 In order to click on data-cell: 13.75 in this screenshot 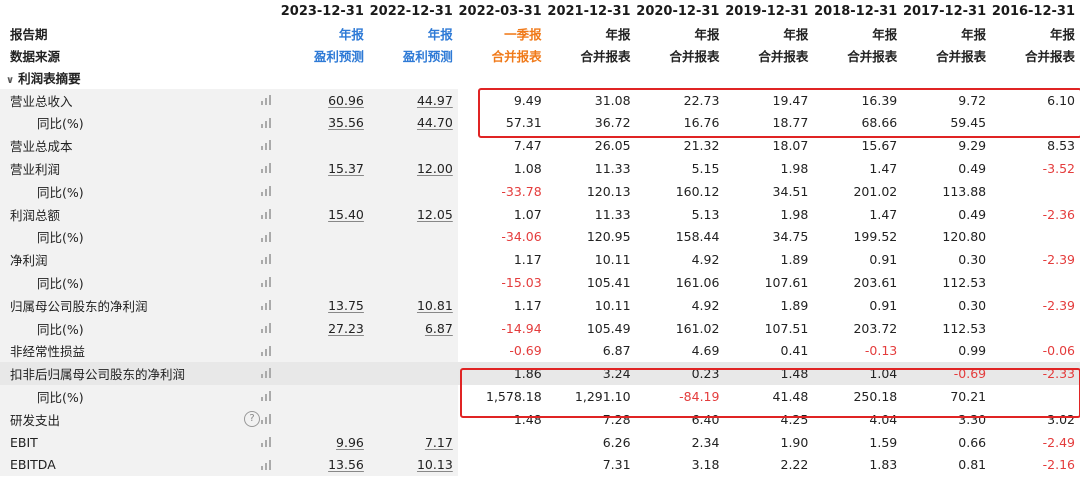, I will do `click(324, 305)`.